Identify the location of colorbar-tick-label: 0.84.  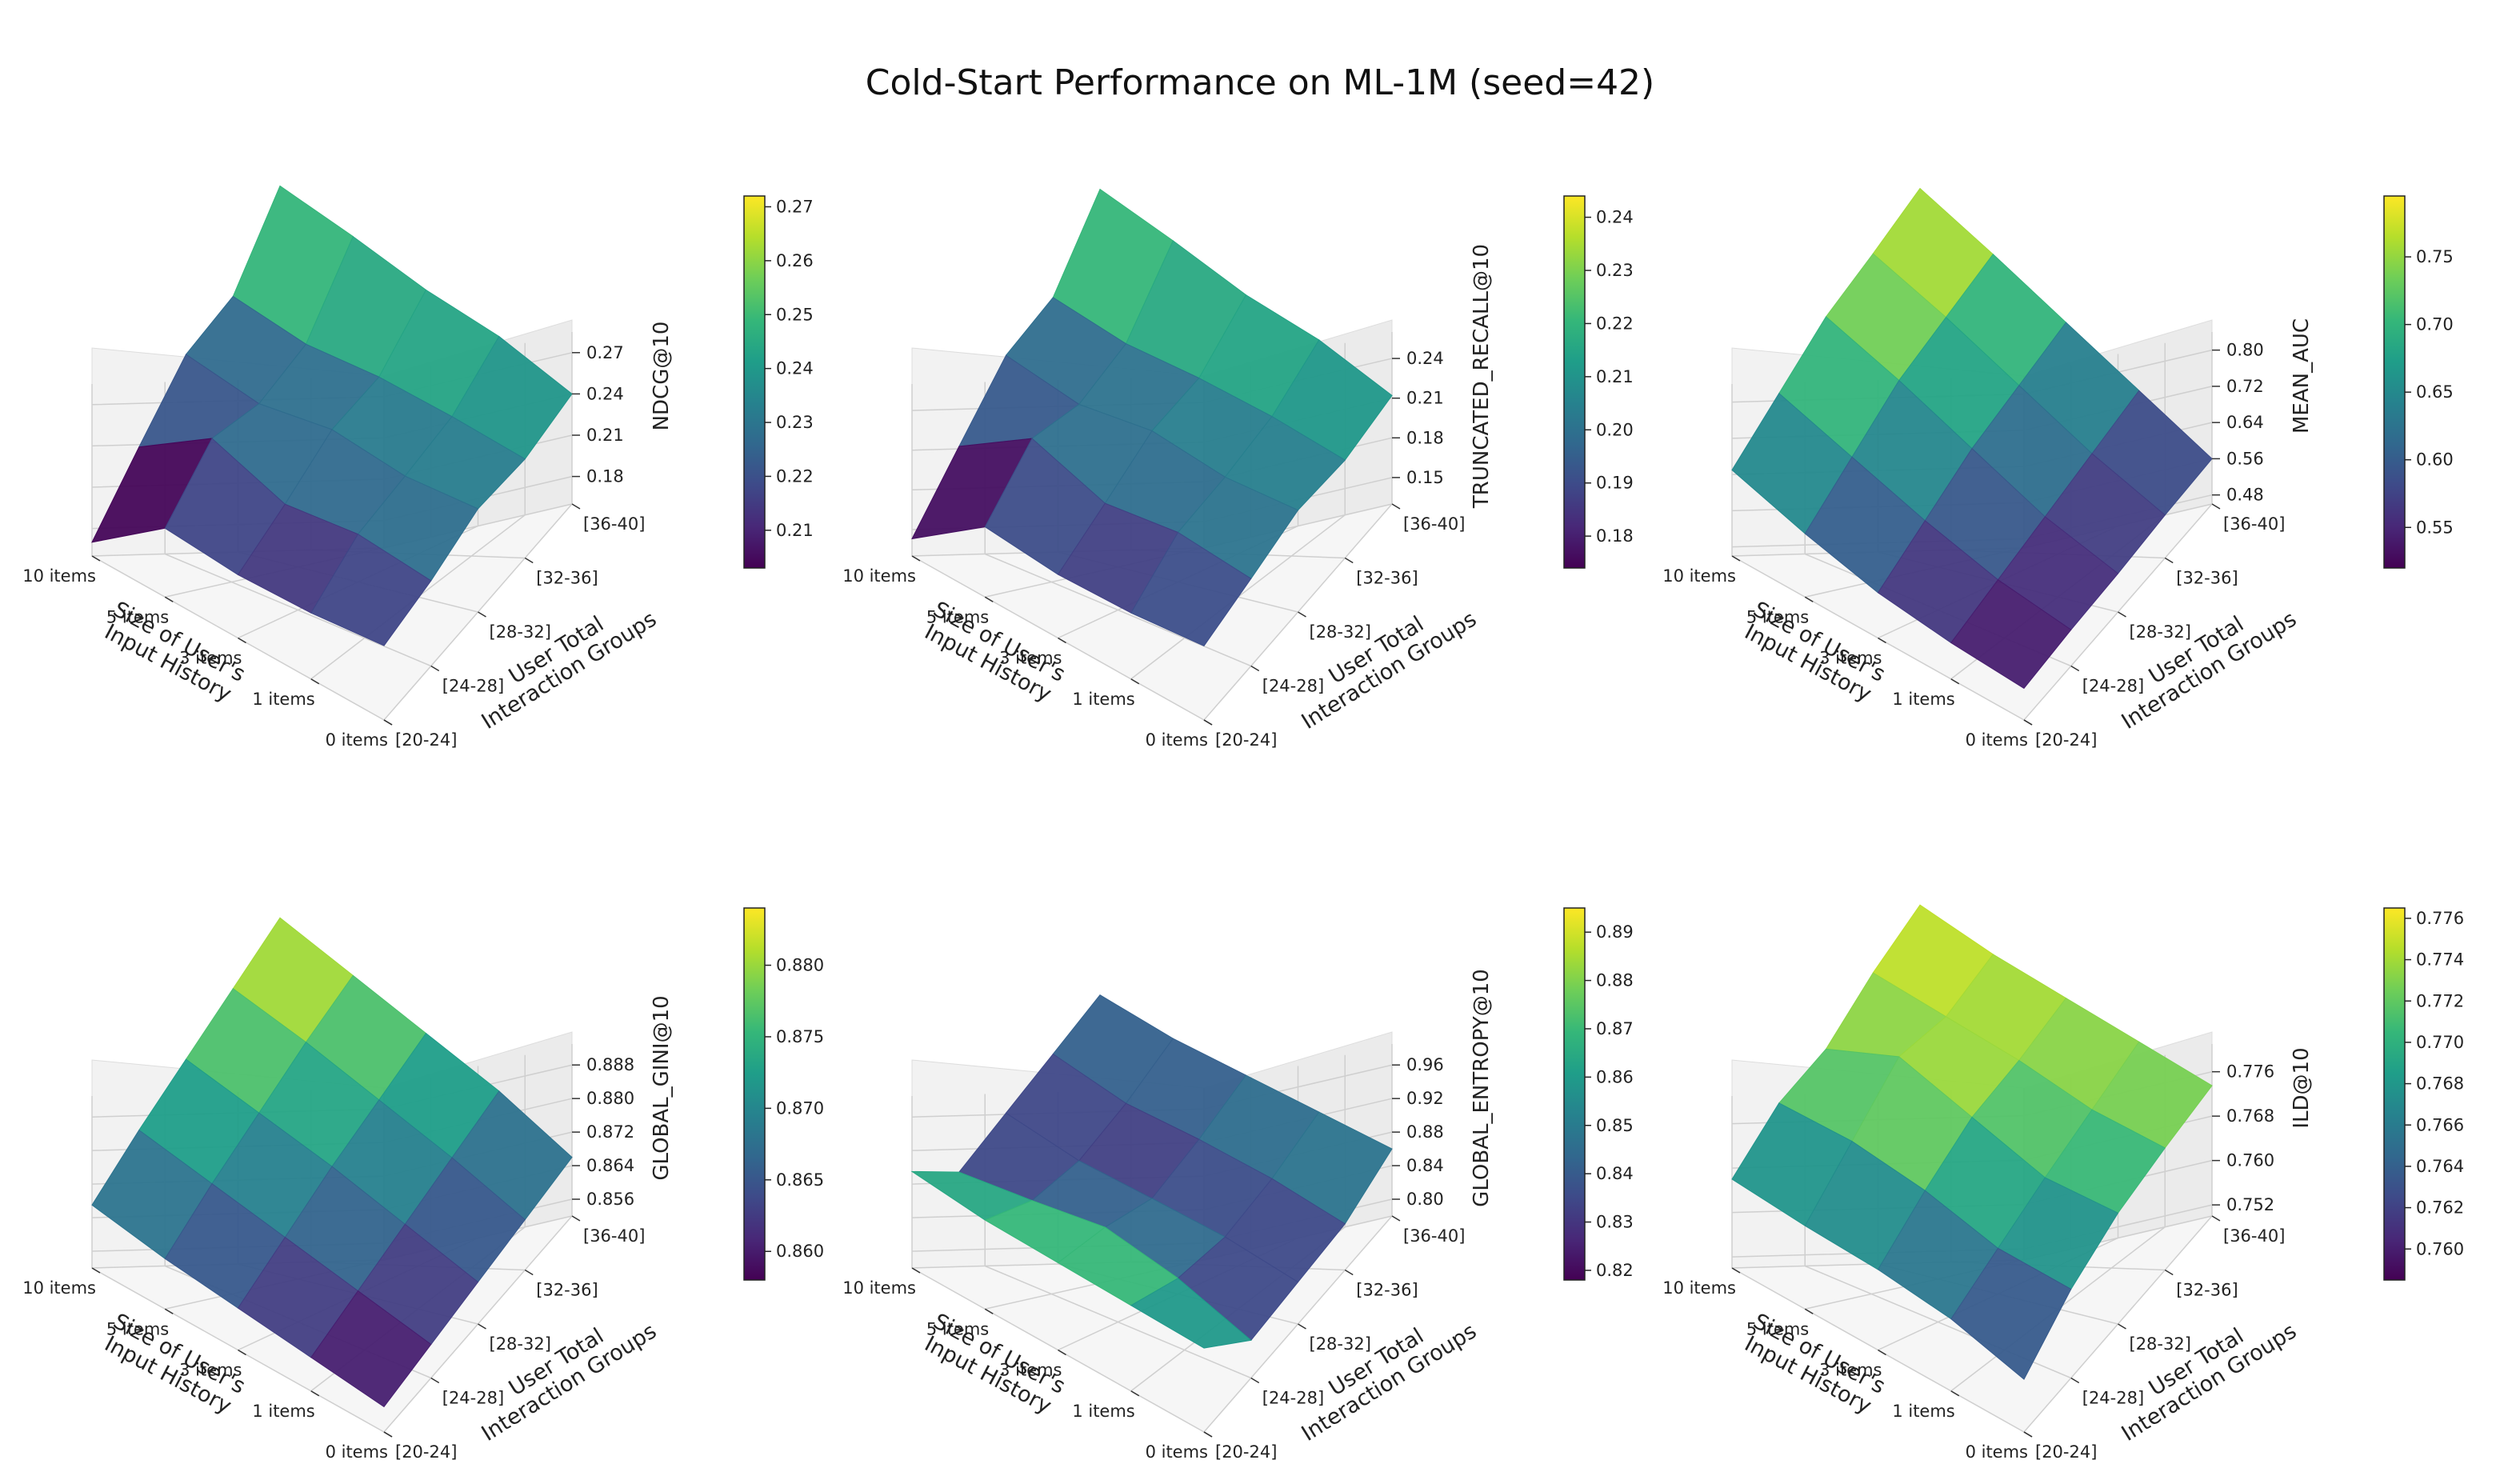
(1615, 1173).